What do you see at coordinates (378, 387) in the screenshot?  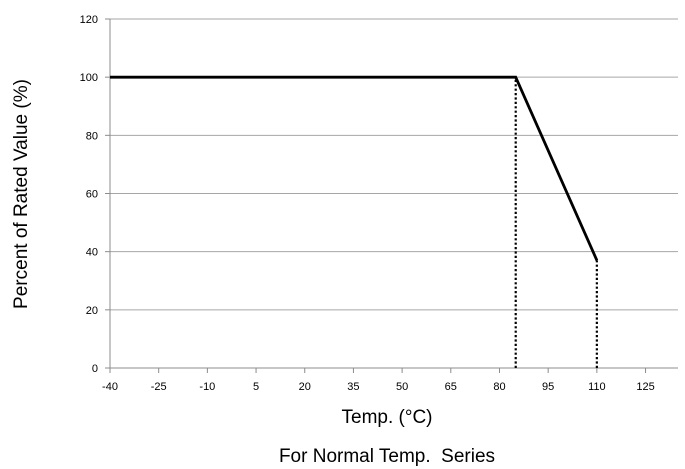 I see `x-tick-labels: -40 -25 -10 5 20 35 50 65 80 95 110 125` at bounding box center [378, 387].